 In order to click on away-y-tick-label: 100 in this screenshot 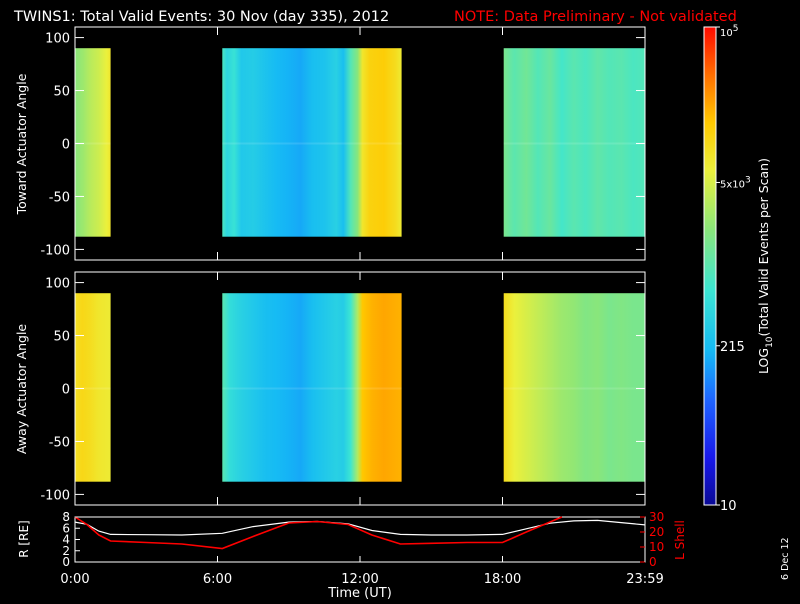, I will do `click(57, 284)`.